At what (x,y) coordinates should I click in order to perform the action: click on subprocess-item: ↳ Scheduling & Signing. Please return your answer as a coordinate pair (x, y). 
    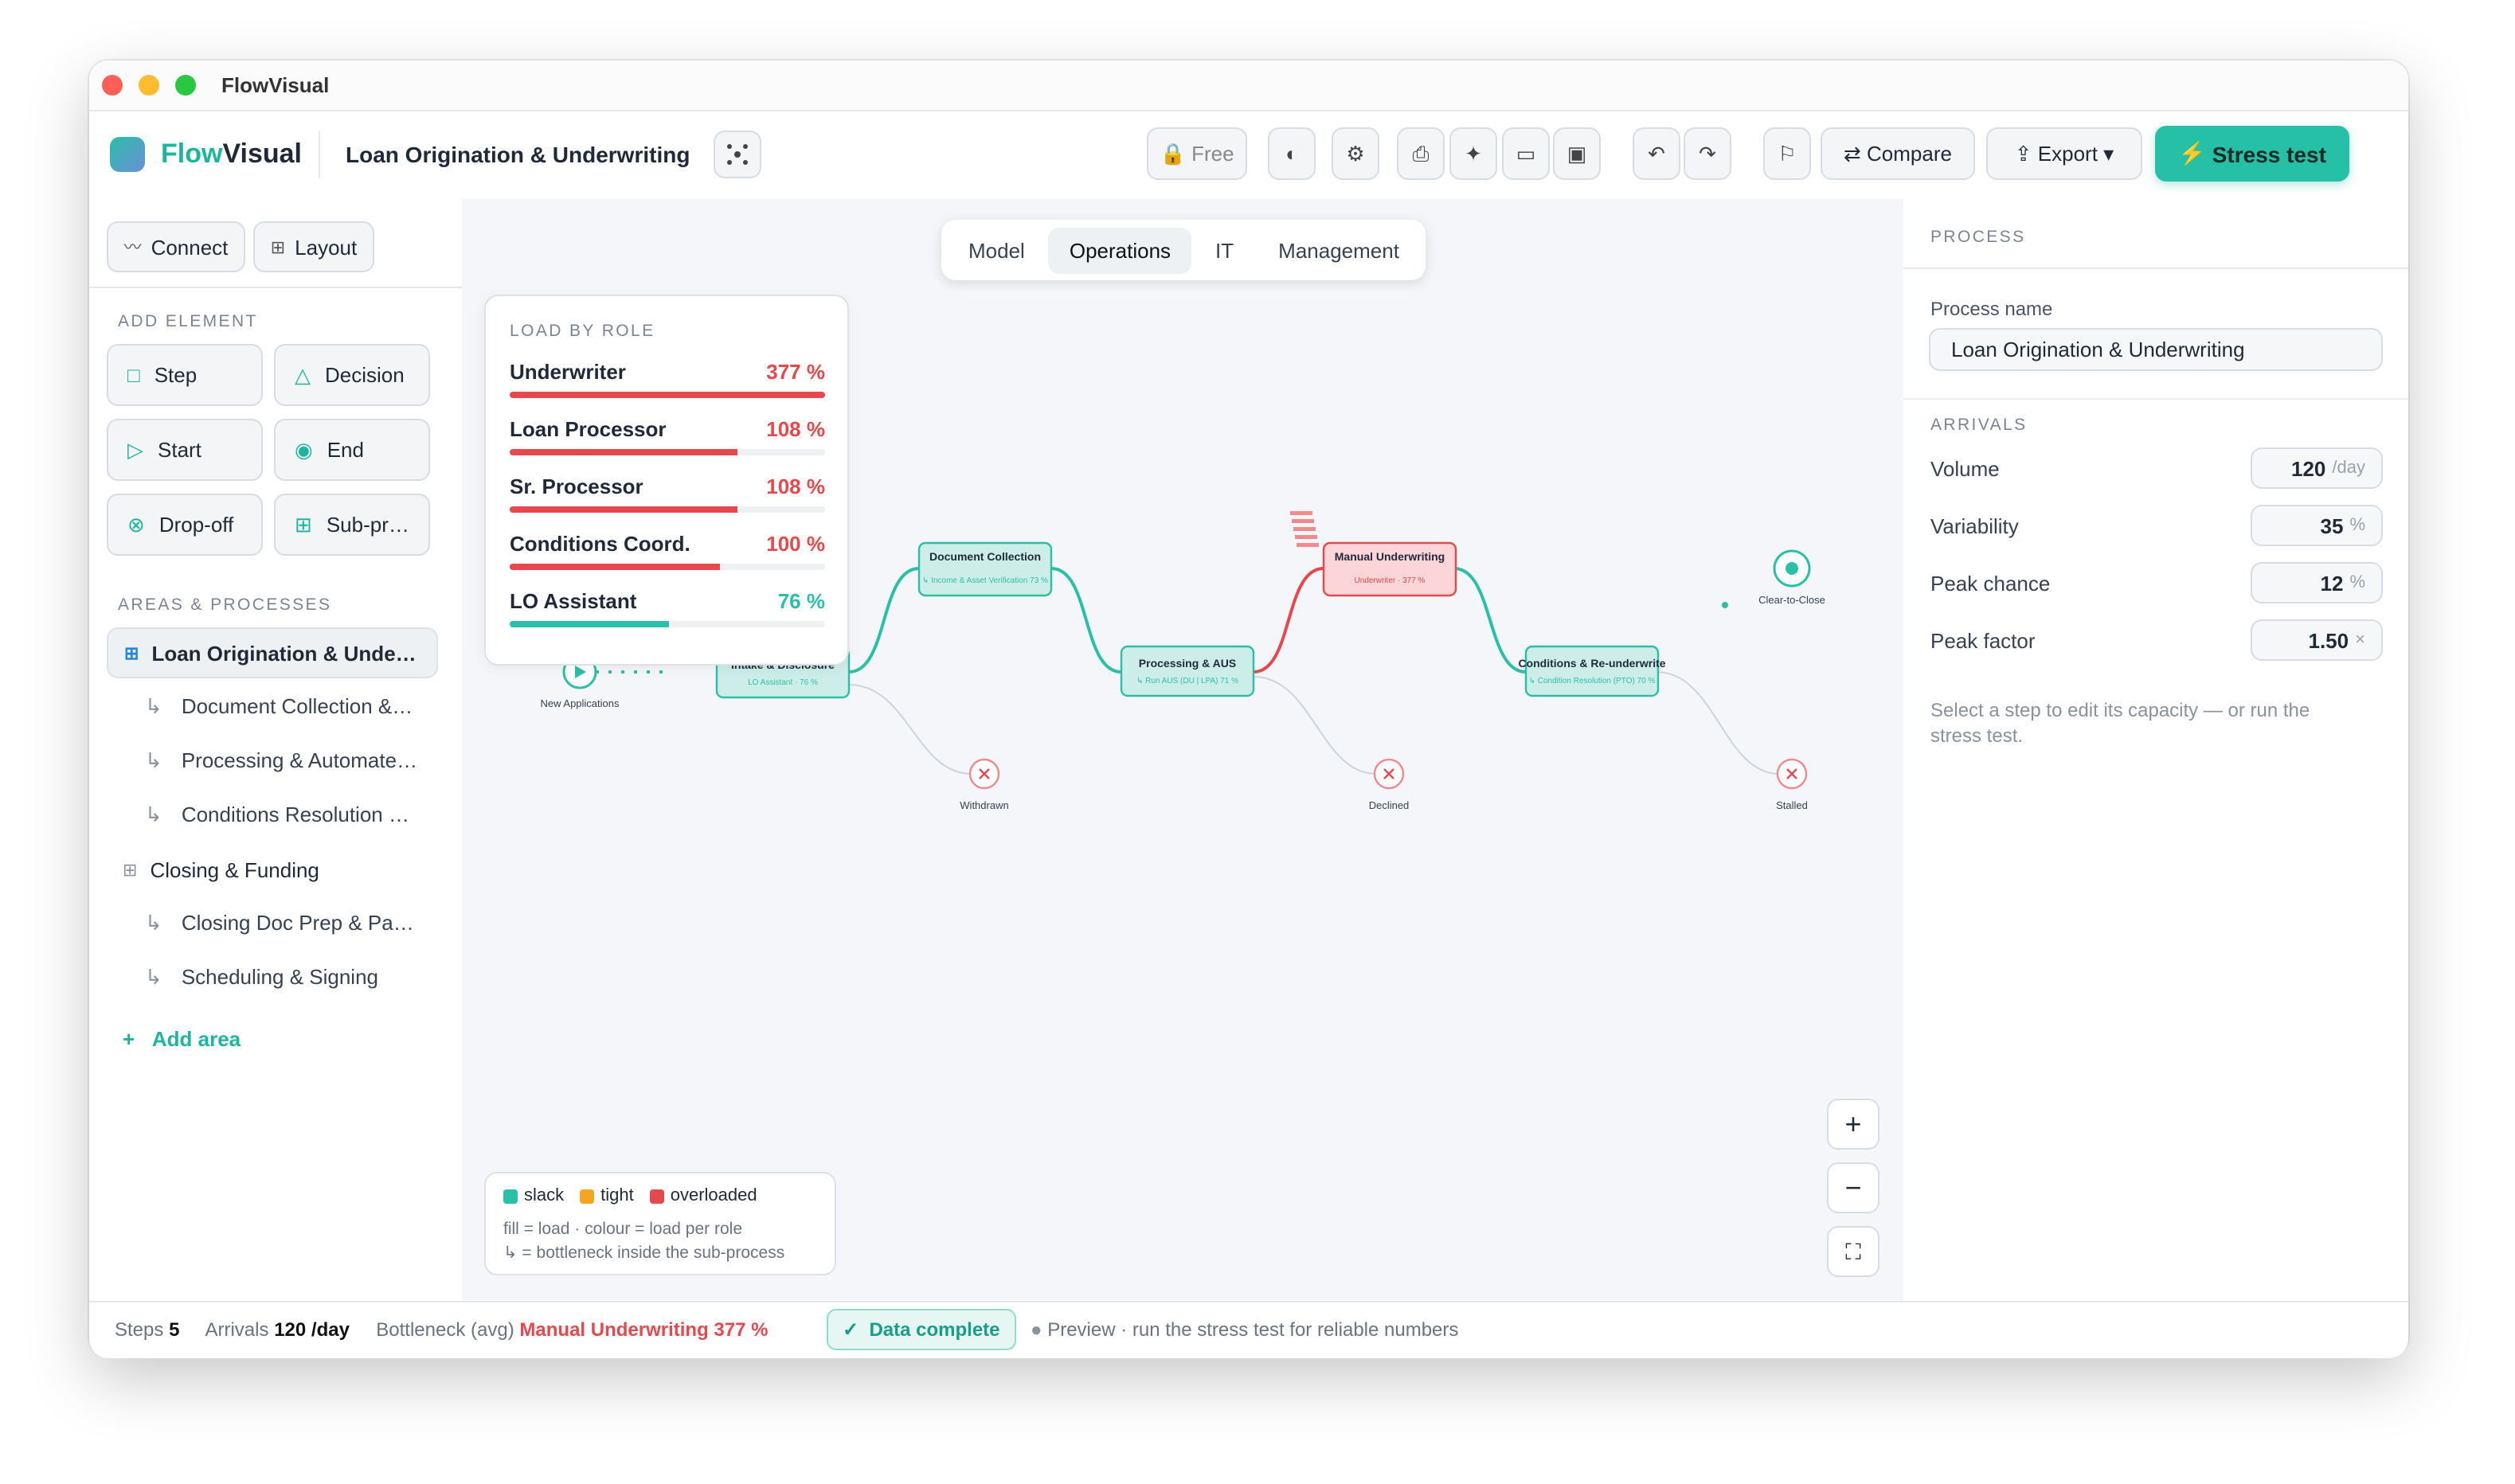
    Looking at the image, I should click on (261, 977).